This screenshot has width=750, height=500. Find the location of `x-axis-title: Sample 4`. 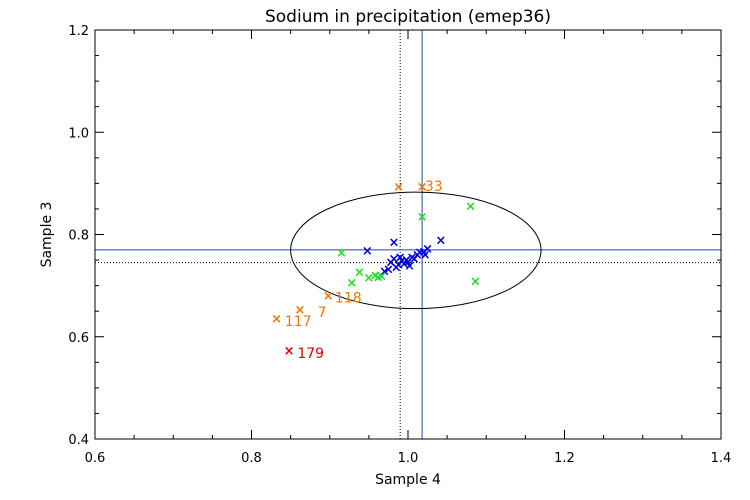

x-axis-title: Sample 4 is located at coordinates (408, 480).